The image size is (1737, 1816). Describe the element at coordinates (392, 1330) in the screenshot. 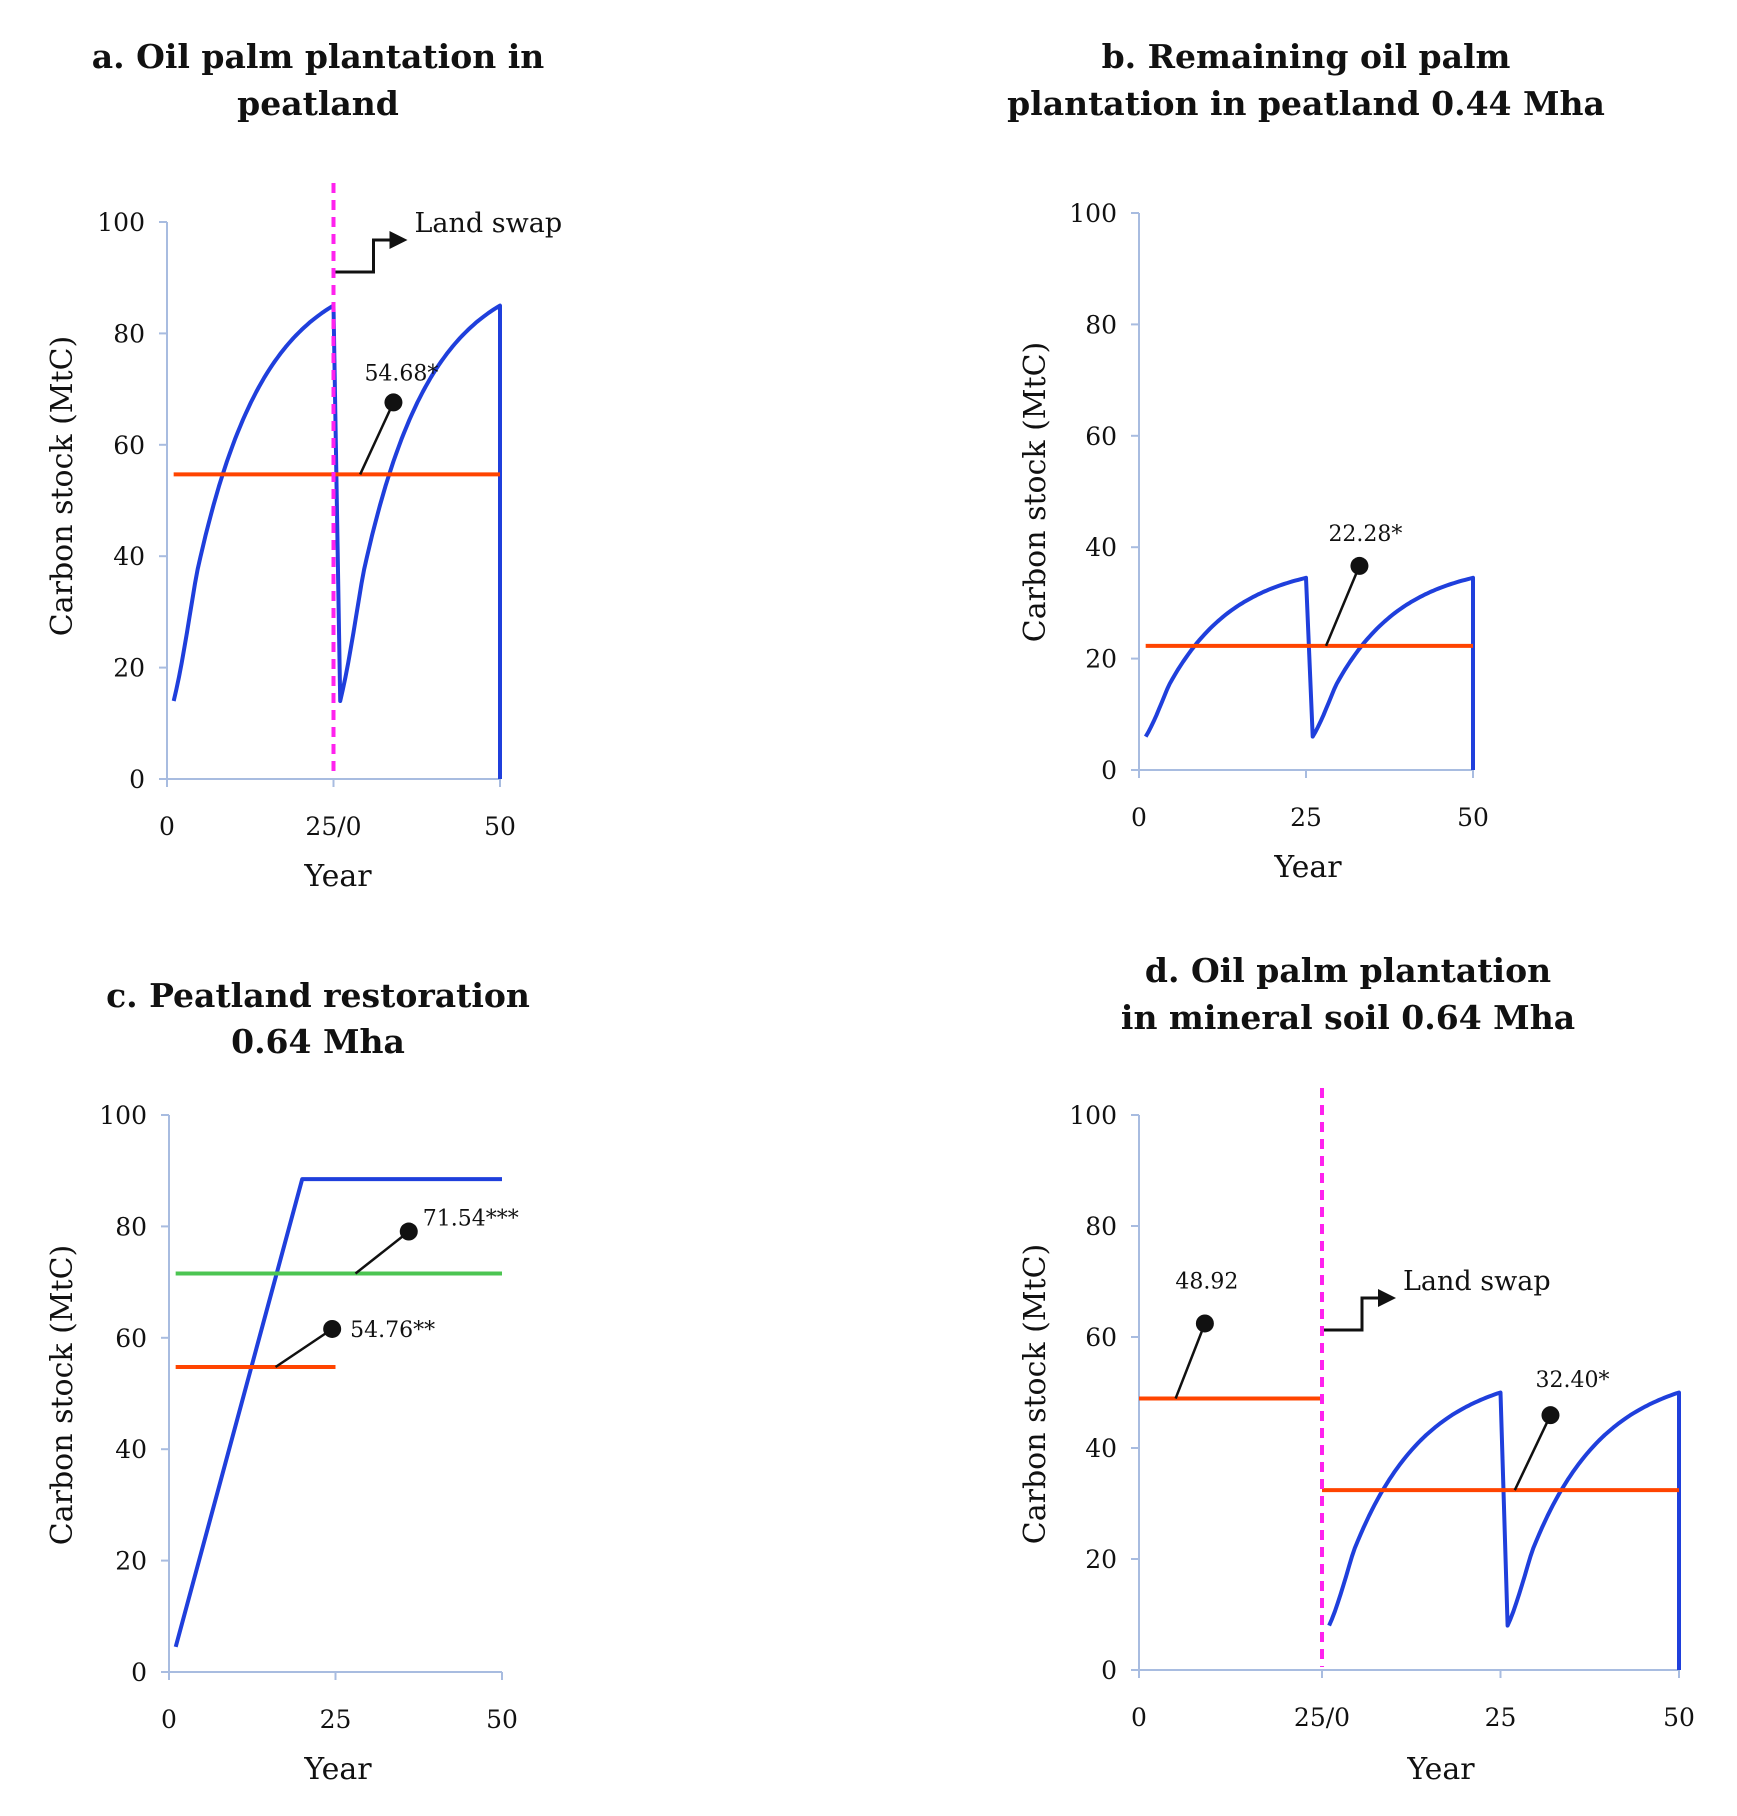

I see `mean-label: 54.76**` at that location.